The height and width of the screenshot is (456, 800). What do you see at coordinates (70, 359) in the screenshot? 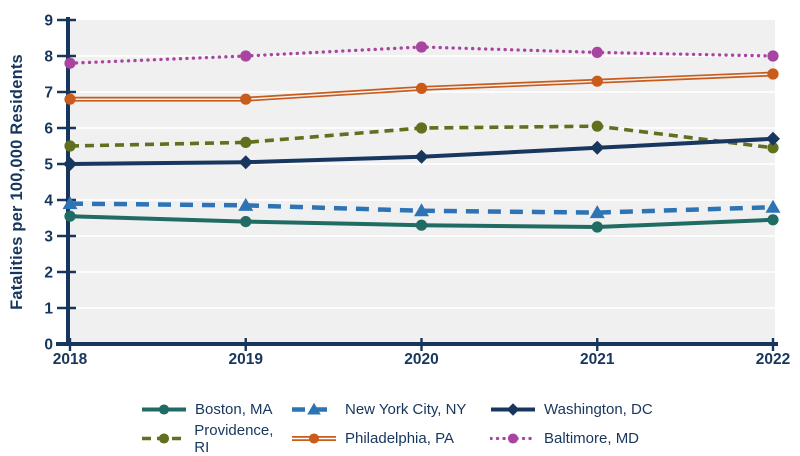
I see `x-tick-label: 2018` at bounding box center [70, 359].